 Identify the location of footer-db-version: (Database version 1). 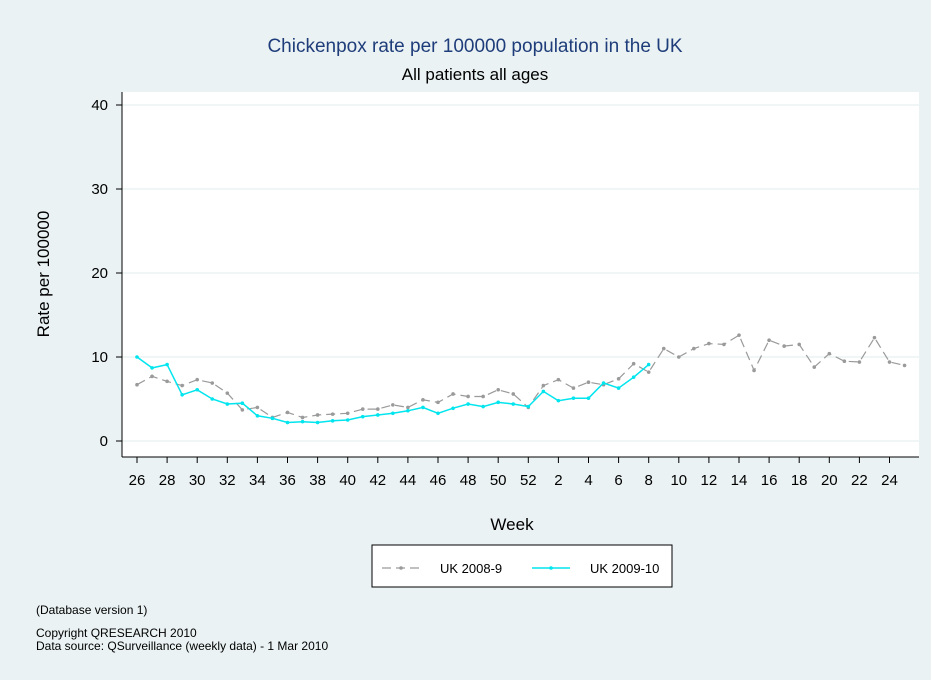
(91, 610).